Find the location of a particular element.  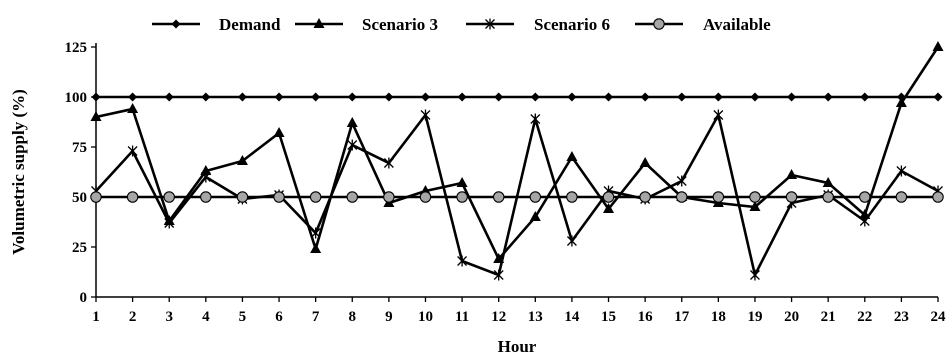

legend-item: Available is located at coordinates (703, 24).